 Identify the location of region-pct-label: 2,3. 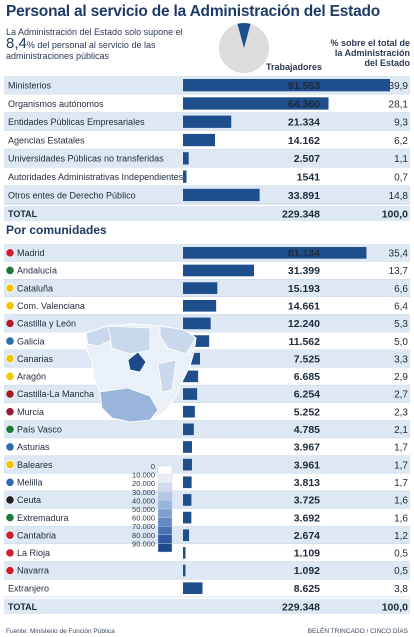
(401, 412).